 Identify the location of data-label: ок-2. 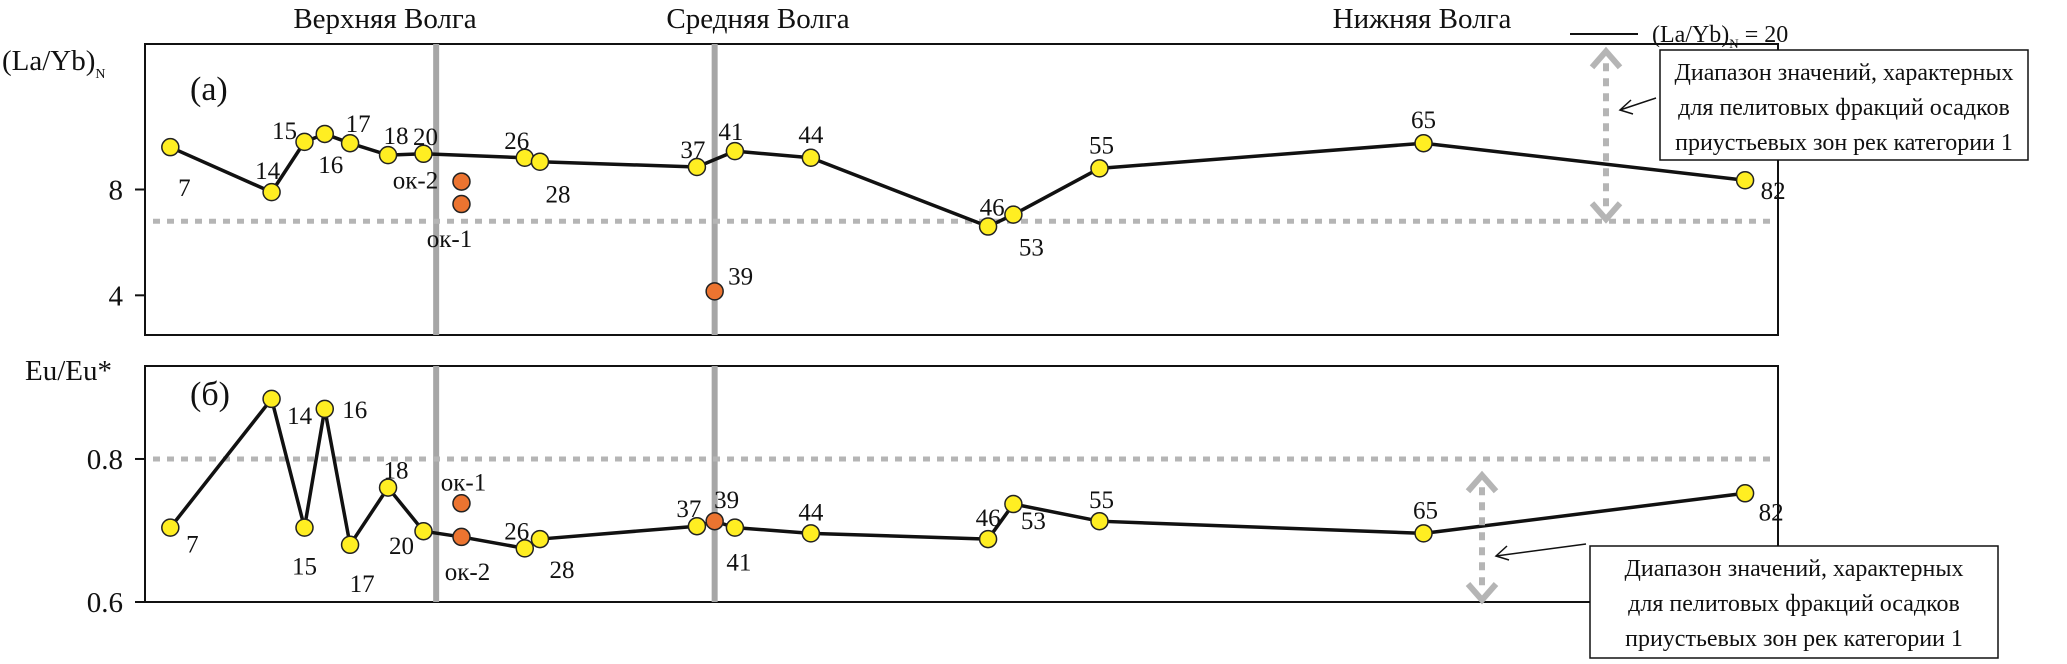
(467, 572).